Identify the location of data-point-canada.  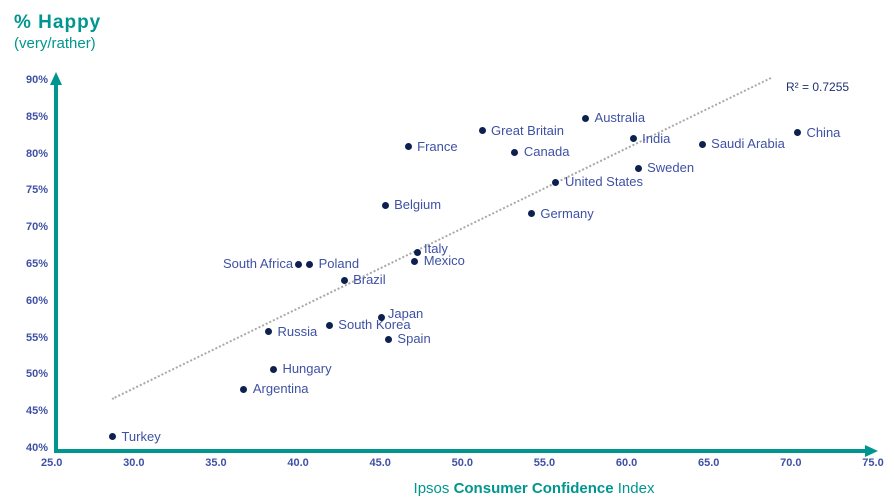
(515, 152).